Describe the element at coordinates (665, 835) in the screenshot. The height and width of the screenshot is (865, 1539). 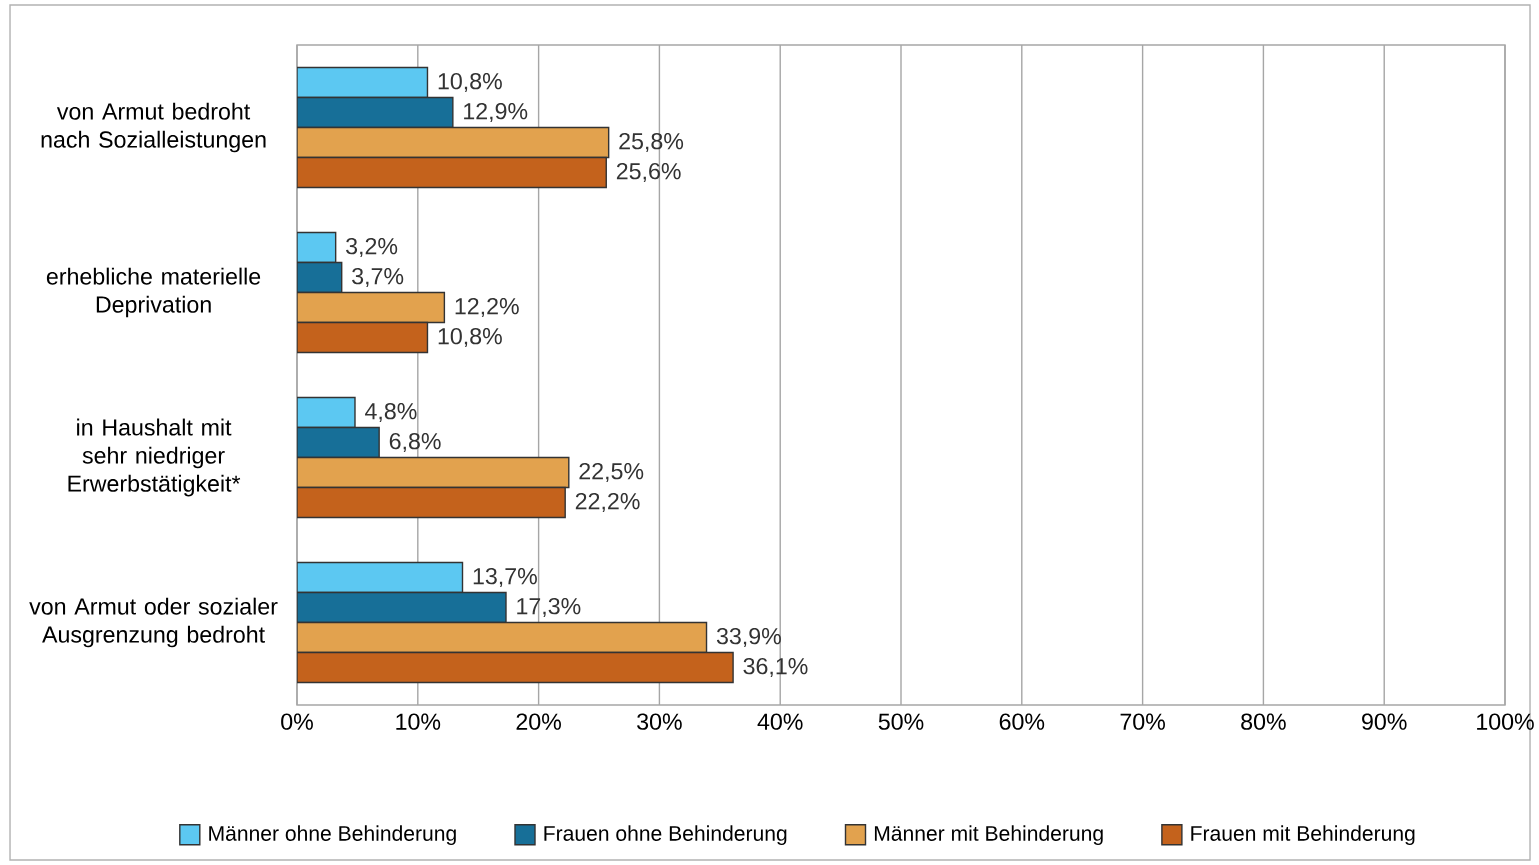
I see `legend-label: Frauen ohne Behinderung` at that location.